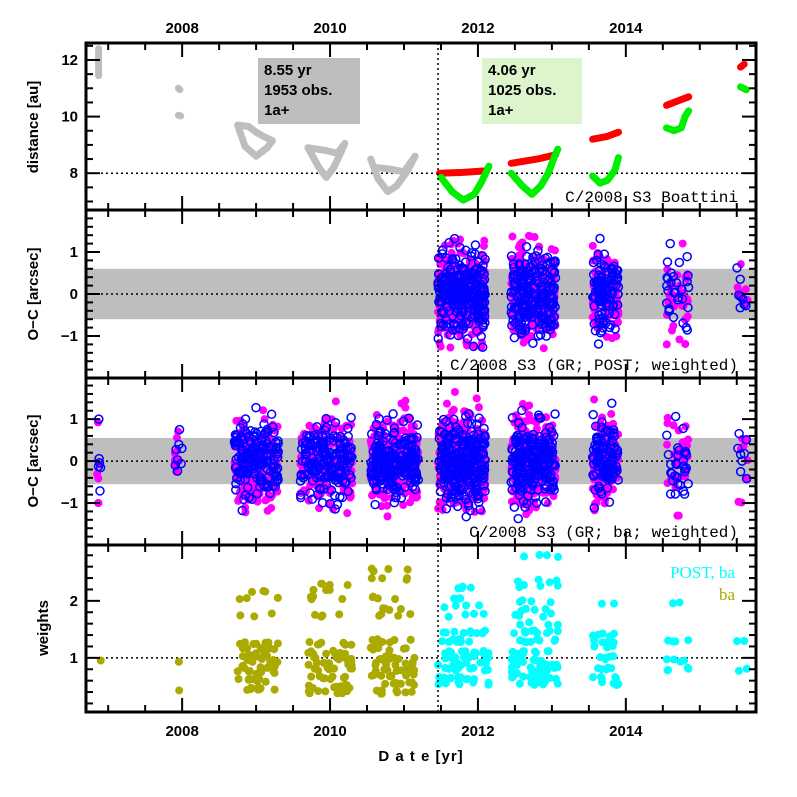 The image size is (797, 797). I want to click on plot-area-oc-post, so click(421, 292).